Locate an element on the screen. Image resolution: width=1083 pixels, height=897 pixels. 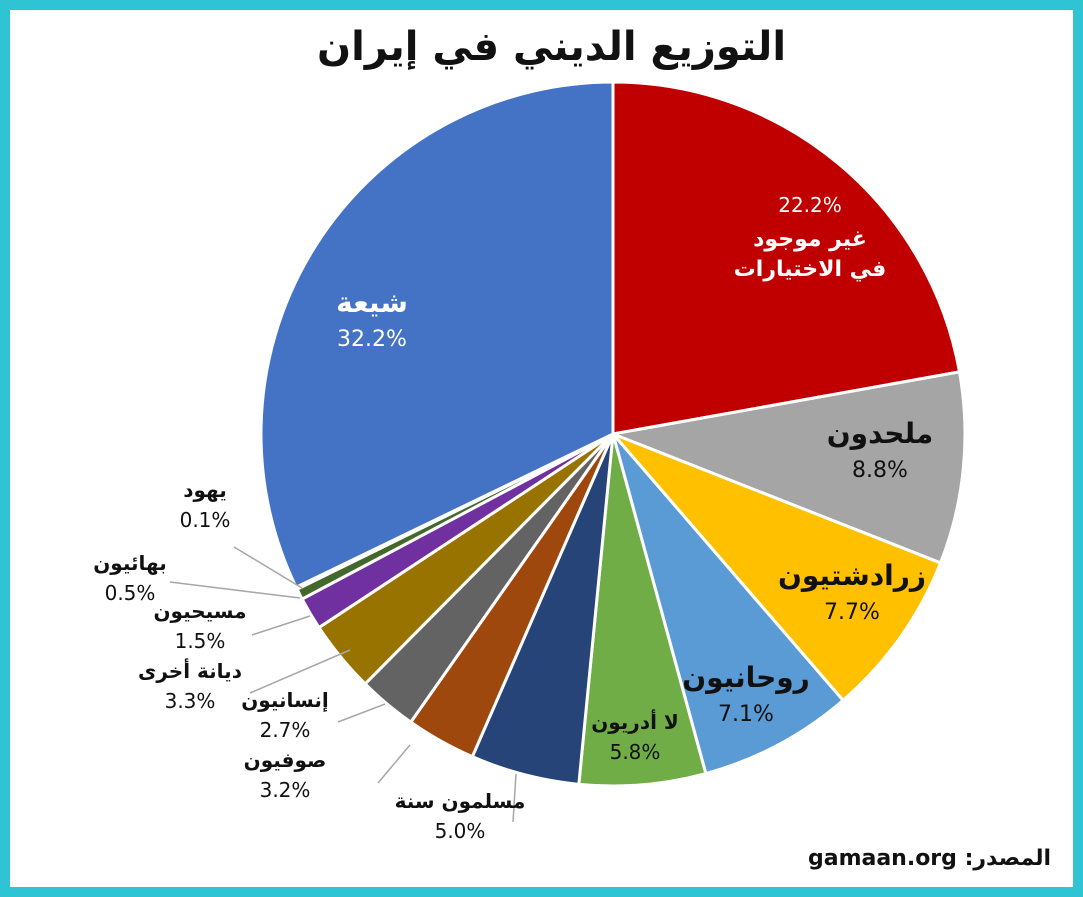
source-url: gamaan.org is located at coordinates (882, 858).